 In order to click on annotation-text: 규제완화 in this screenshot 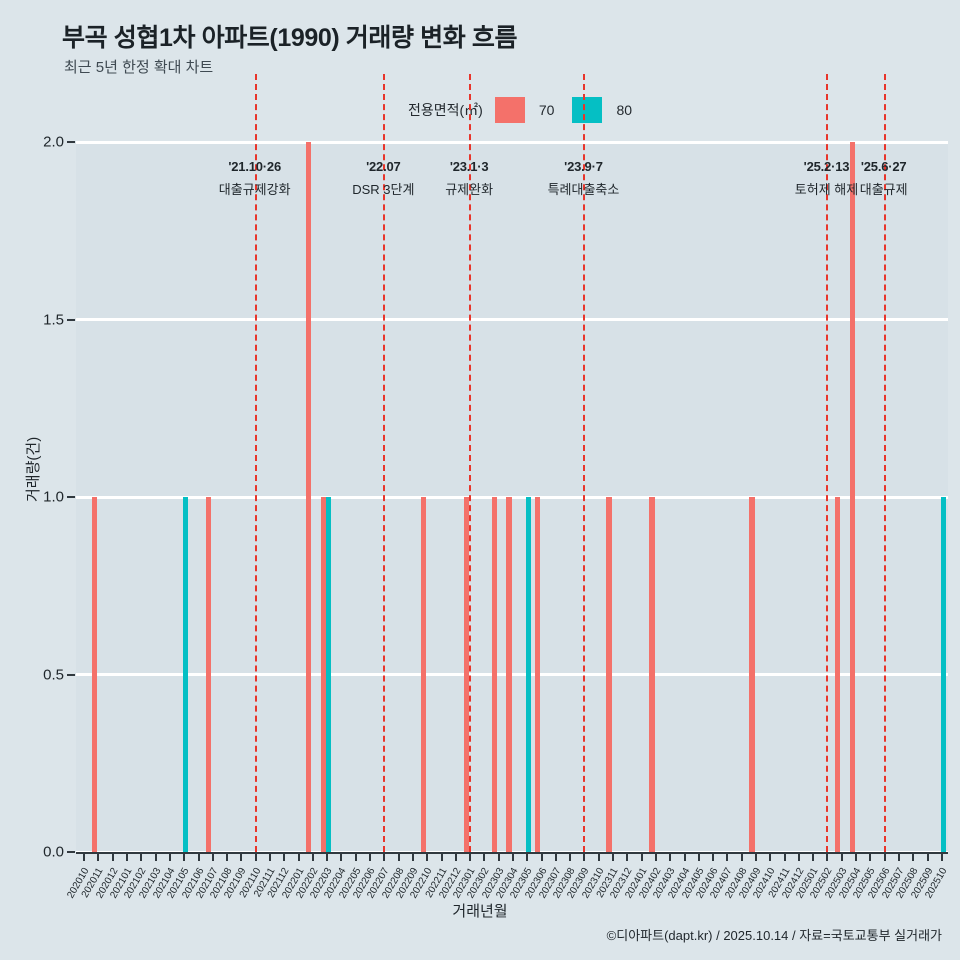, I will do `click(469, 189)`.